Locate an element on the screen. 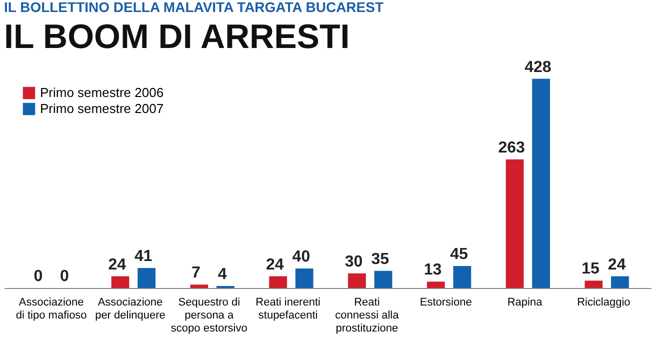  x-tick-label: Estorsione is located at coordinates (446, 302).